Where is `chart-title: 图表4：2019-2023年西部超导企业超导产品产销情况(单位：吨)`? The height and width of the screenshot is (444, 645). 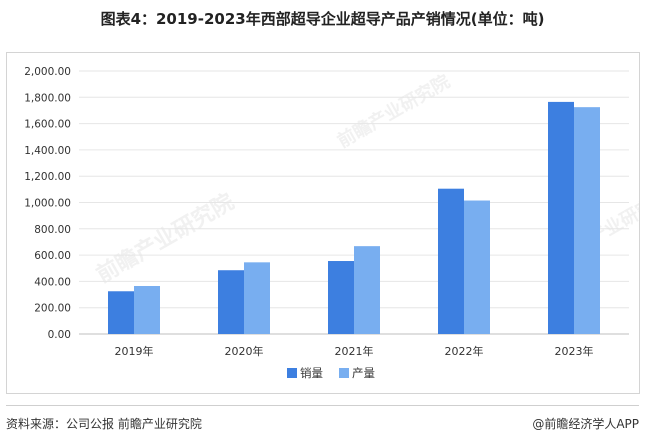
chart-title: 图表4：2019-2023年西部超导企业超导产品产销情况(单位：吨) is located at coordinates (322, 19).